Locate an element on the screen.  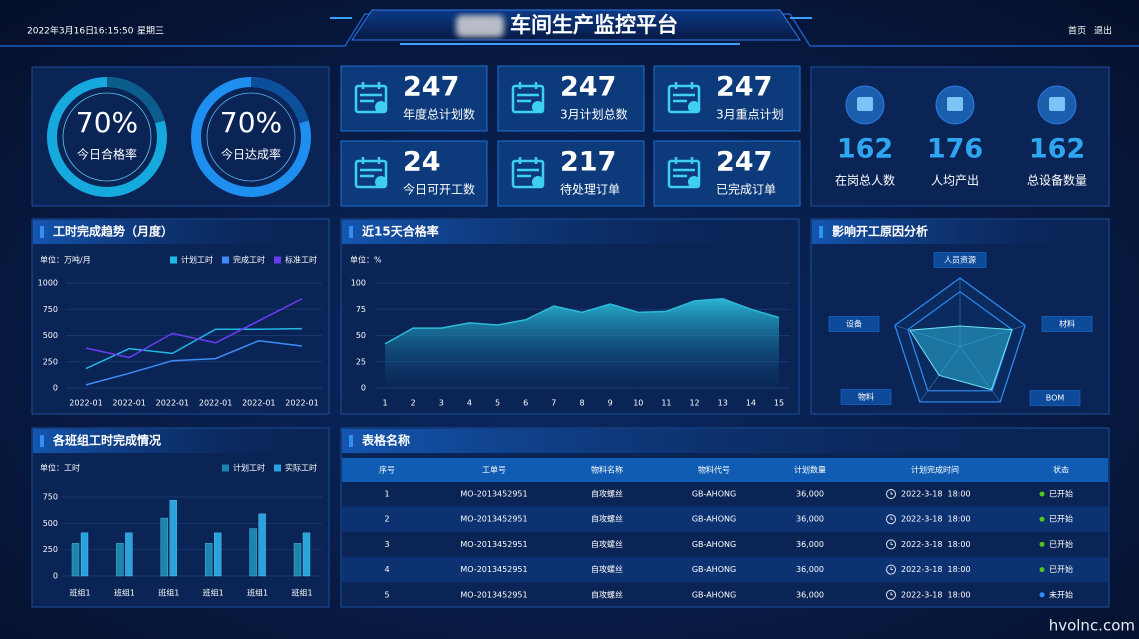
table-header: 状态 is located at coordinates (1061, 470).